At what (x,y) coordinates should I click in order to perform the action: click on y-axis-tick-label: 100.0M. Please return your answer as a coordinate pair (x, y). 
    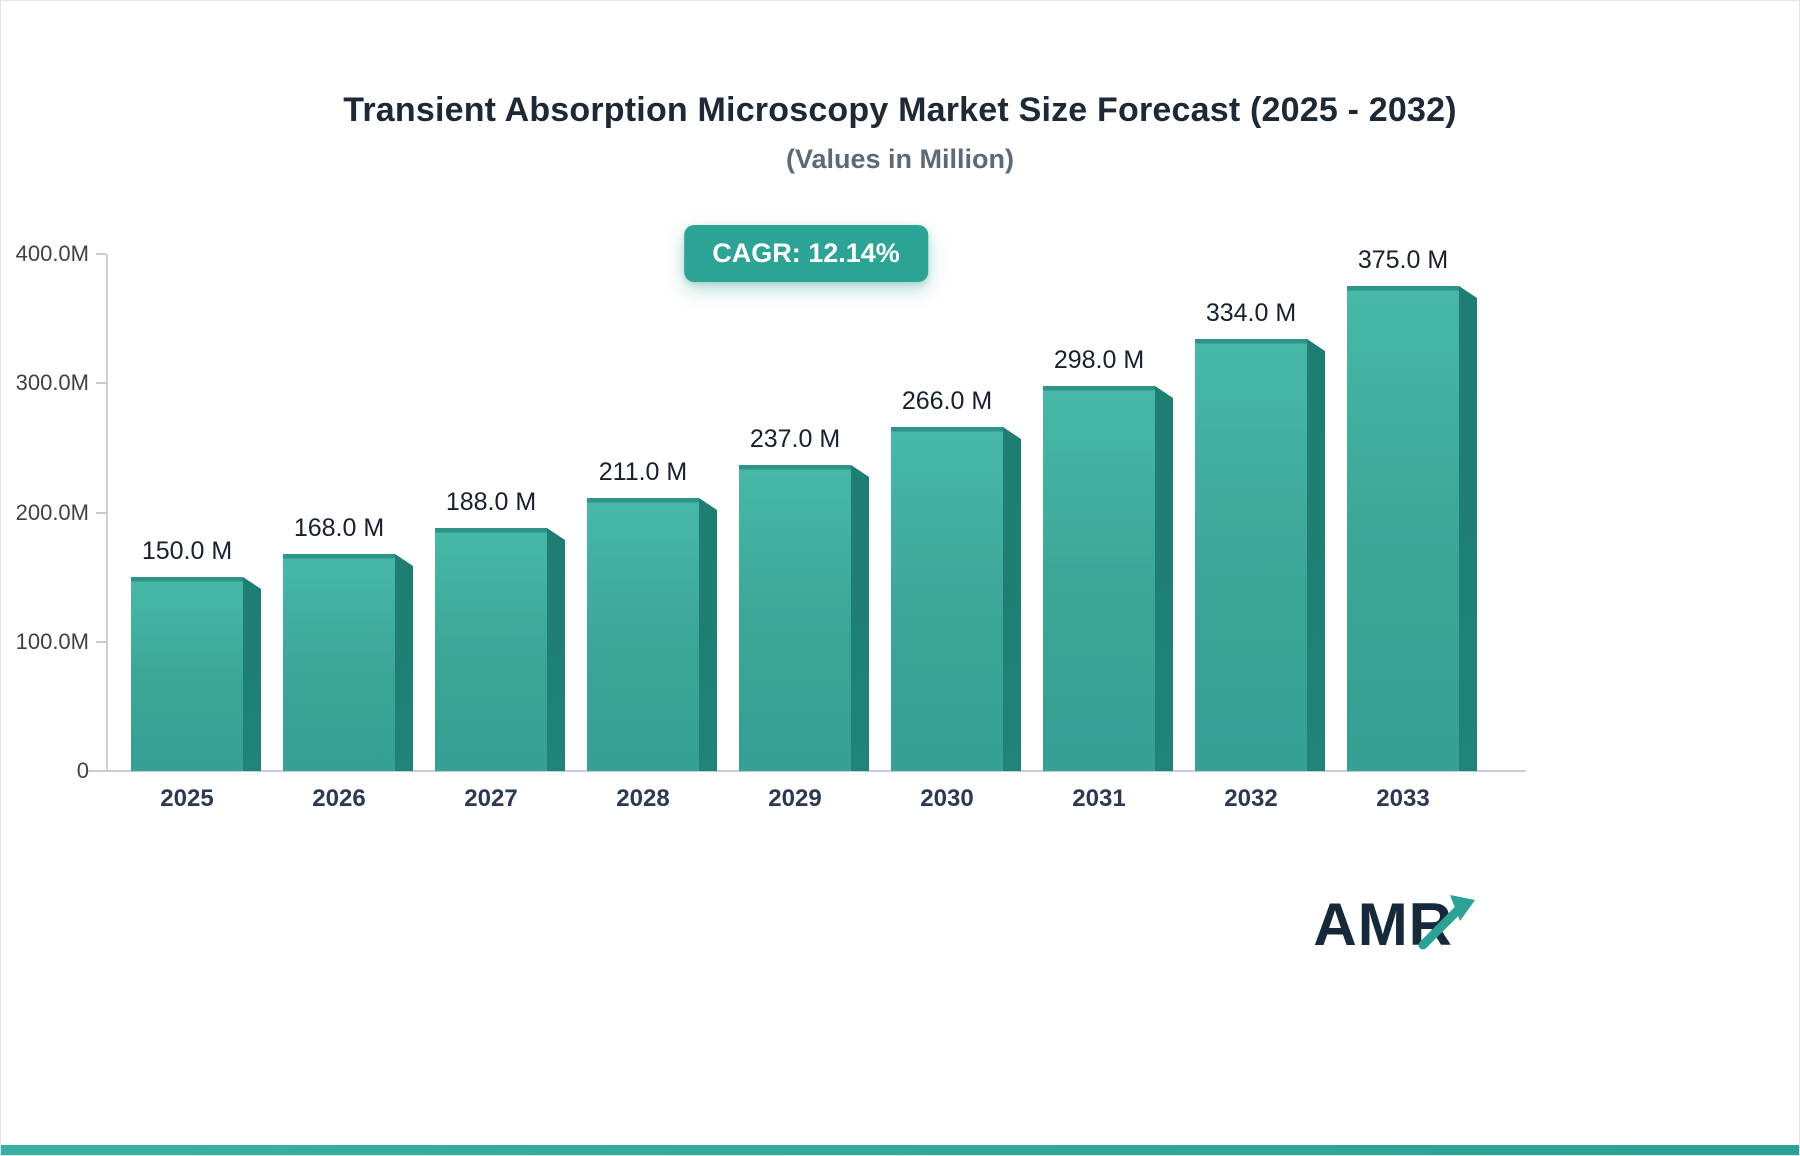
    Looking at the image, I should click on (52, 641).